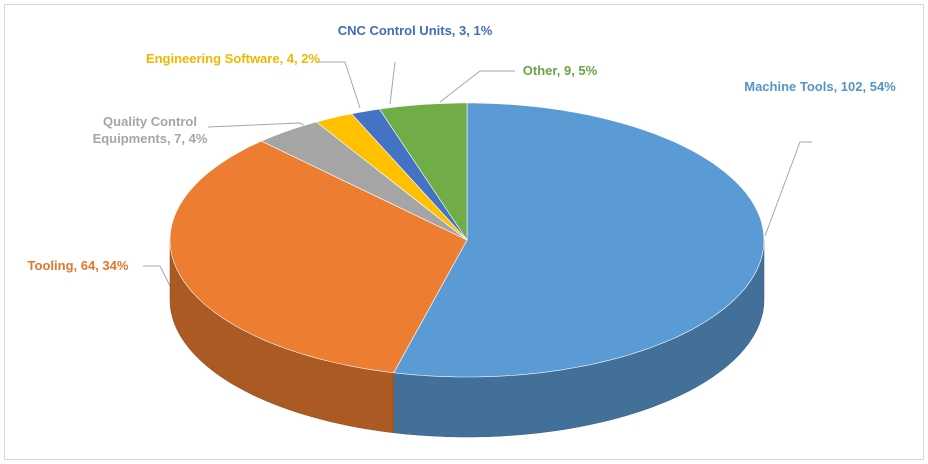 The width and height of the screenshot is (928, 464). I want to click on data-label: Quality Control Equipments, 7, 4%, so click(150, 130).